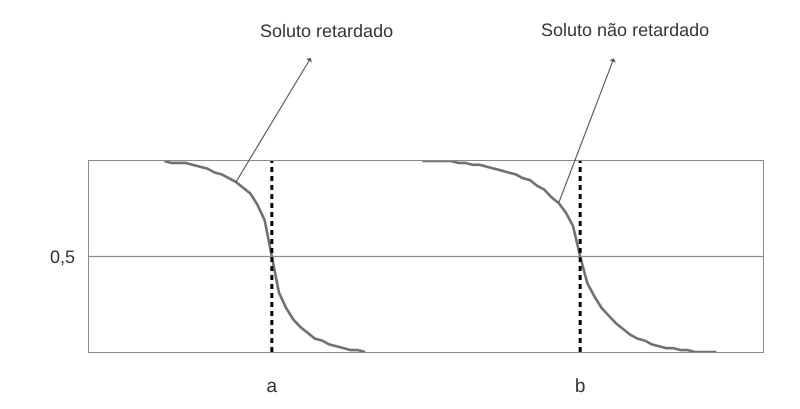 The width and height of the screenshot is (800, 409). I want to click on ref-line-label: 0,5, so click(63, 257).